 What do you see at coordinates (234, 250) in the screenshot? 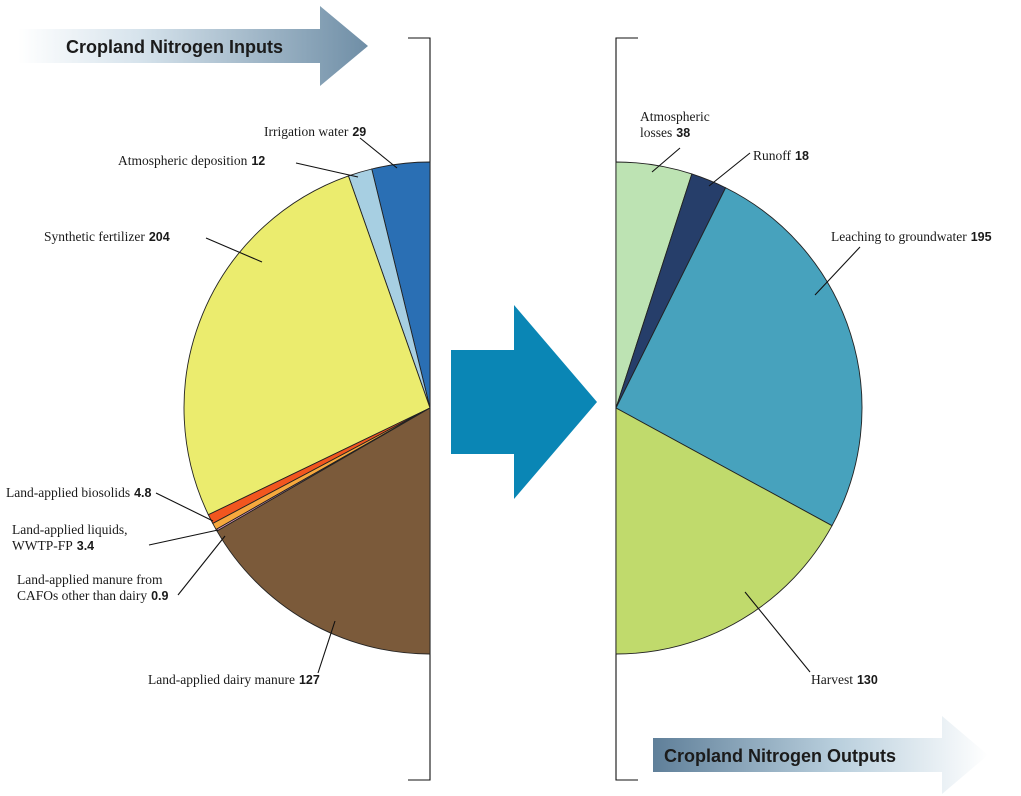
I see `leader-synthetic-fertilizer` at bounding box center [234, 250].